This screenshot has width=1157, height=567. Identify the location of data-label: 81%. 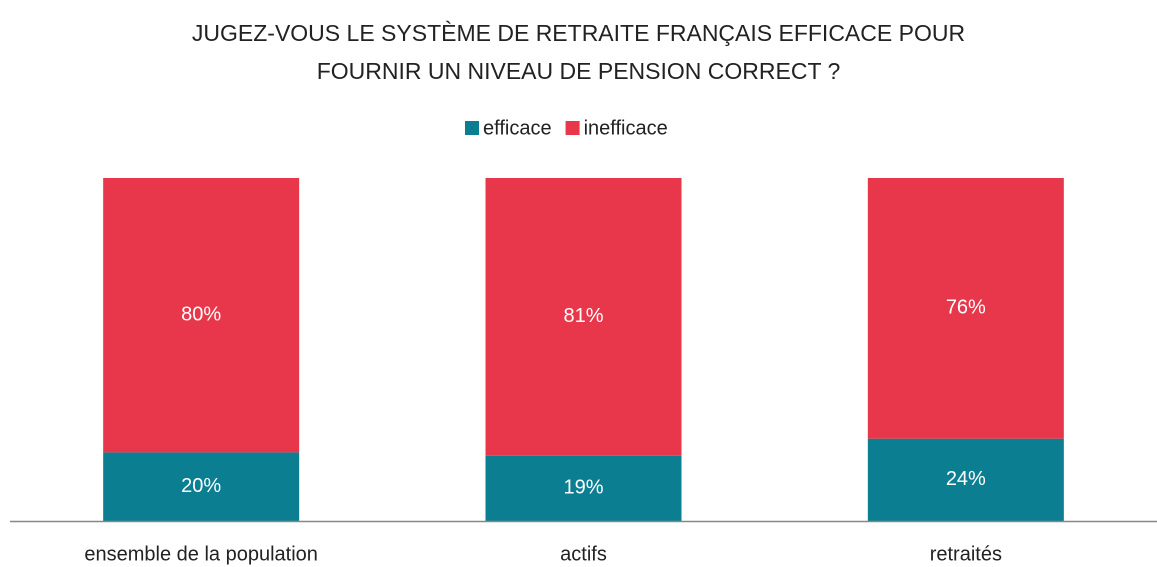
(583, 316).